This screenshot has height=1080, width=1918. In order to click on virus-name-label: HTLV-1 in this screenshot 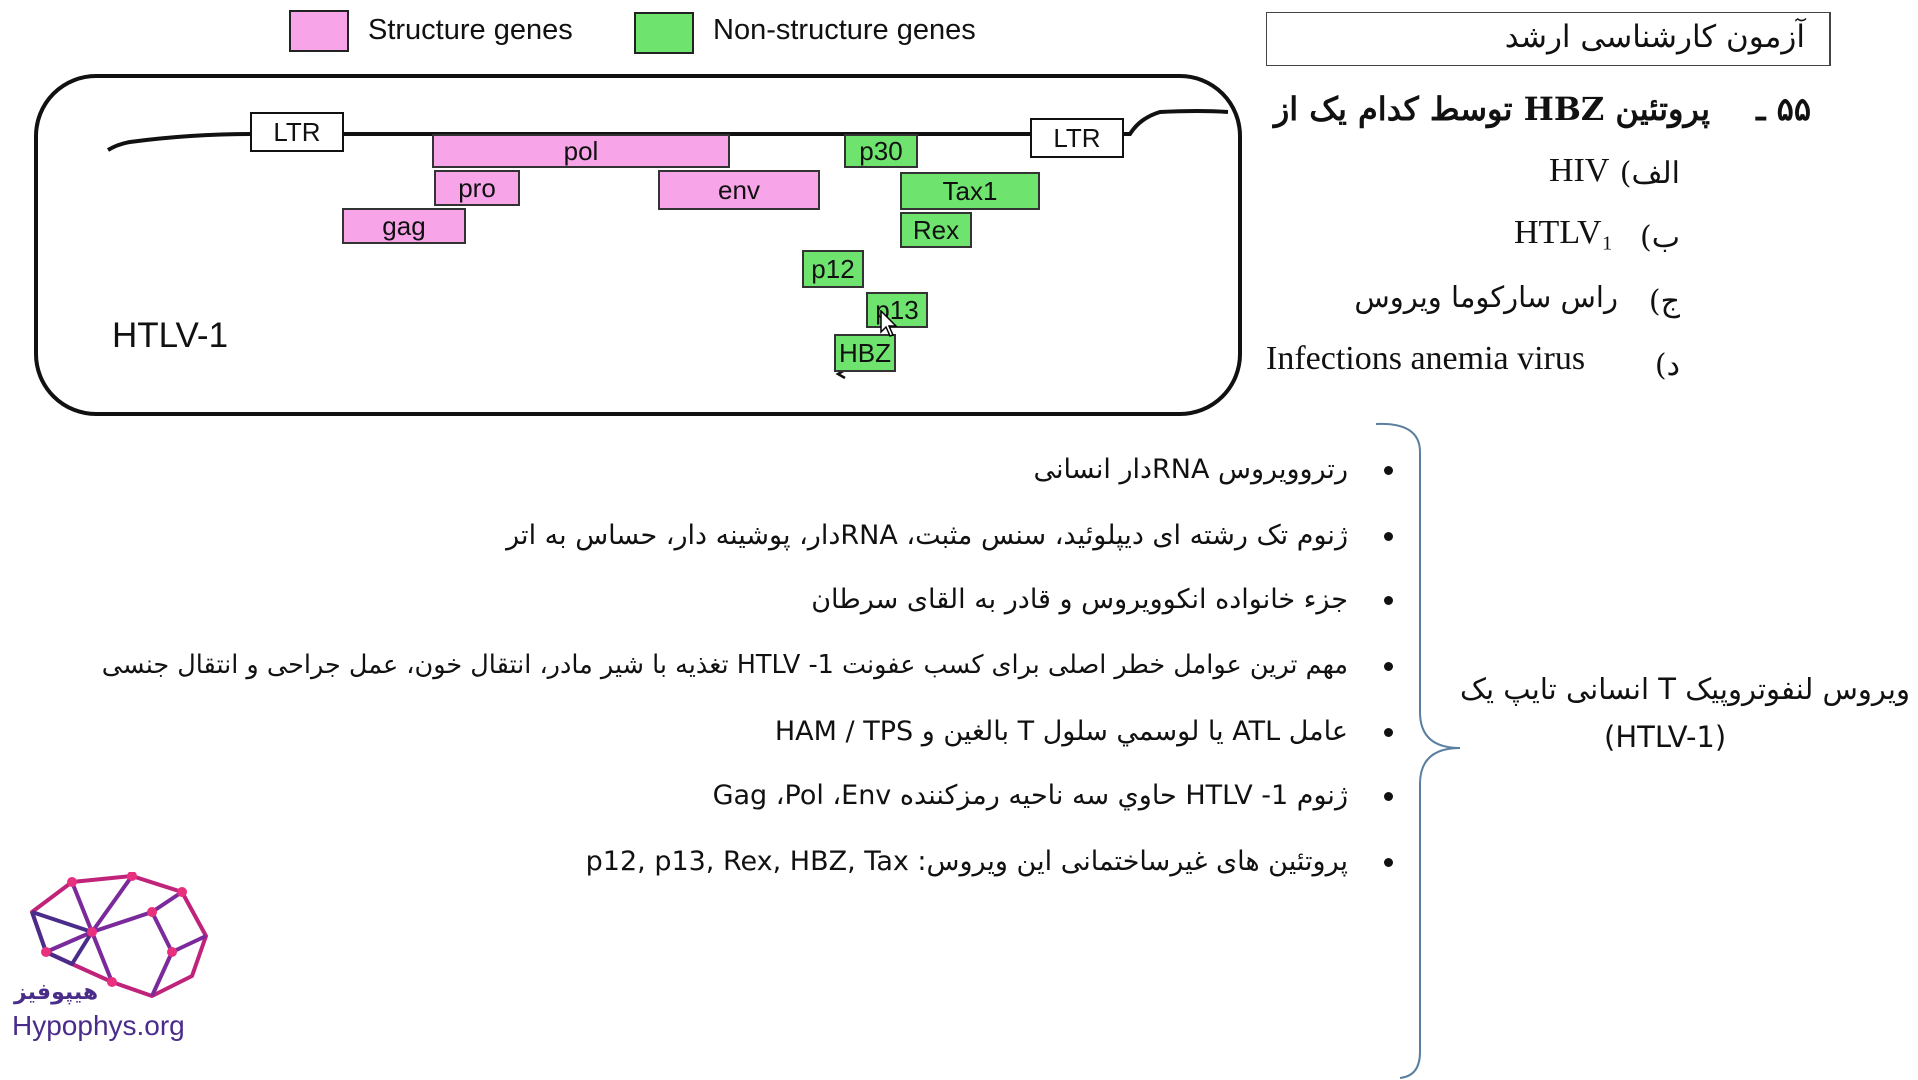, I will do `click(170, 335)`.